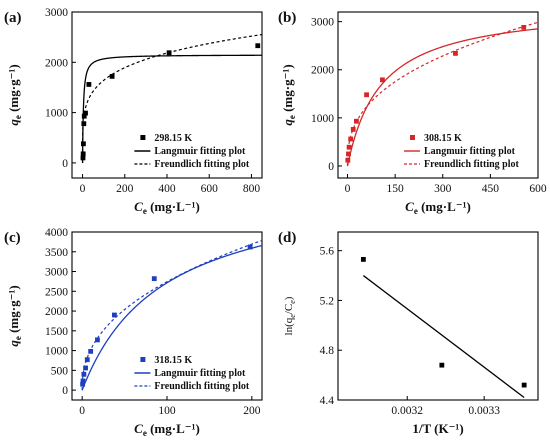 The height and width of the screenshot is (442, 550). What do you see at coordinates (13, 18) in the screenshot?
I see `panel-label: (a)` at bounding box center [13, 18].